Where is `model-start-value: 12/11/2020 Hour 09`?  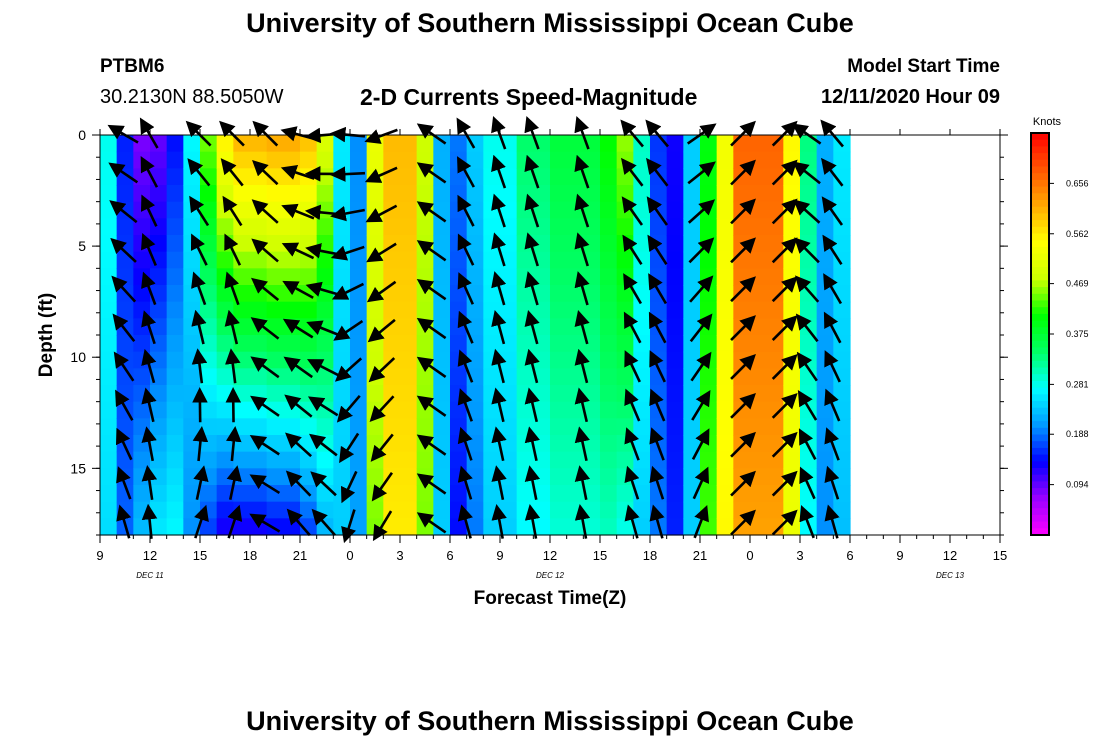 model-start-value: 12/11/2020 Hour 09 is located at coordinates (910, 97).